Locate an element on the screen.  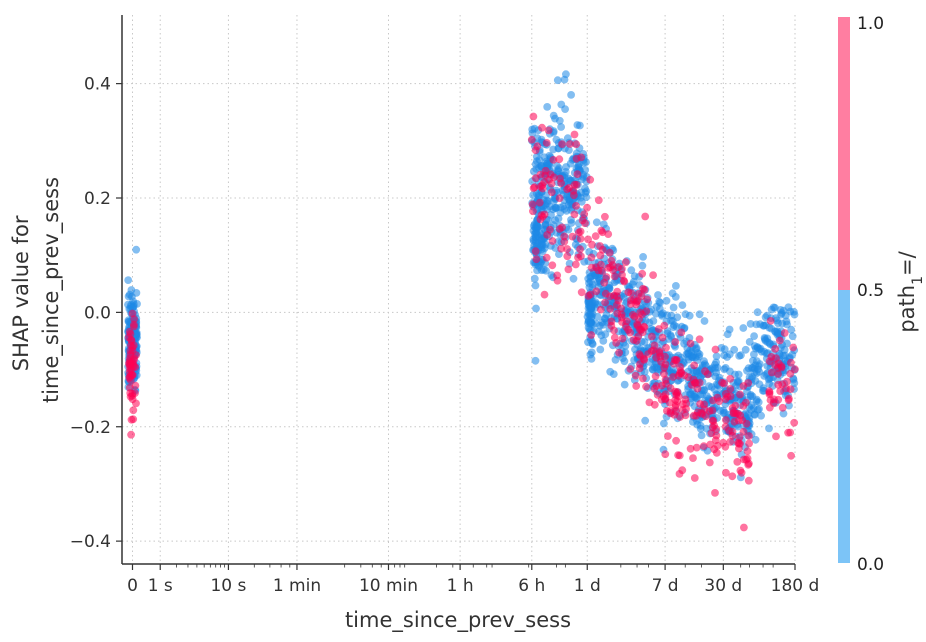
colorbar-tick-label: 1.0 is located at coordinates (870, 24).